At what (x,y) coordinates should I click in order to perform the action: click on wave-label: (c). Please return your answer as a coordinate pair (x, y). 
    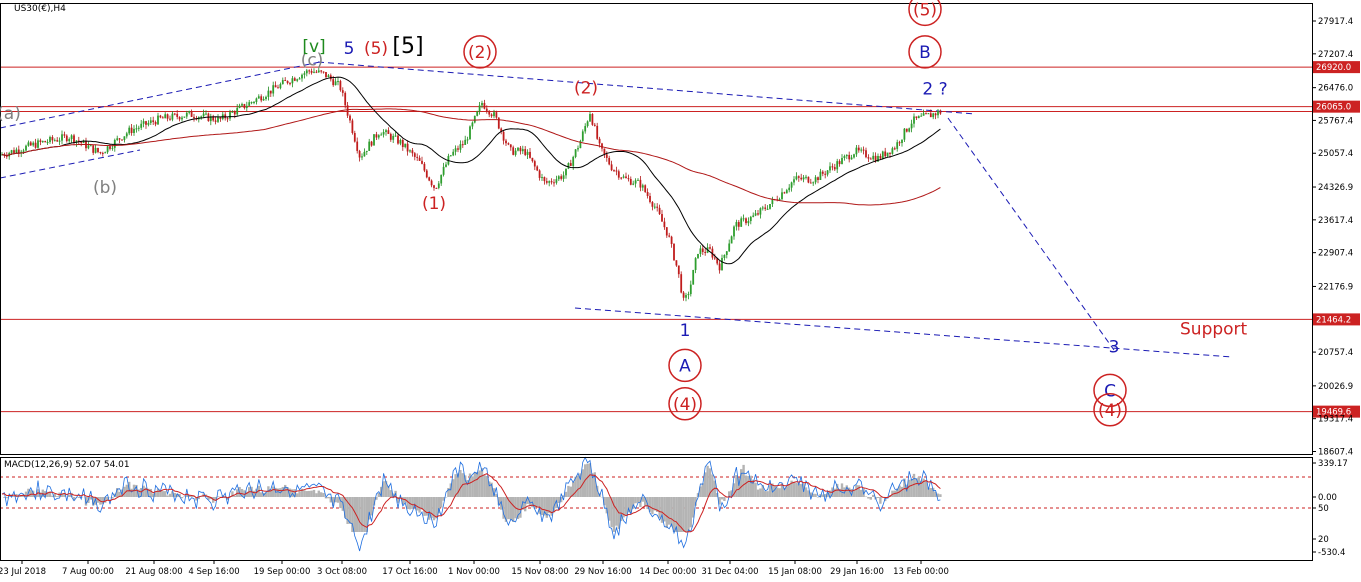
    Looking at the image, I should click on (312, 61).